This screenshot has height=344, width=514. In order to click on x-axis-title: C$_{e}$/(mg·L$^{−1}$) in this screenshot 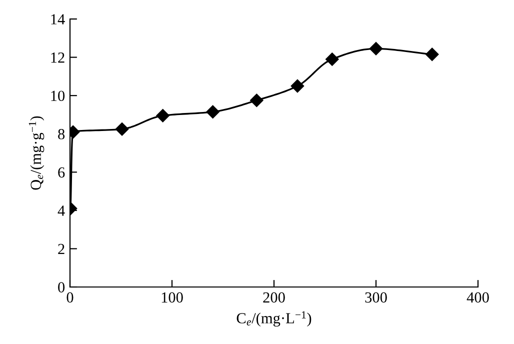, I will do `click(274, 319)`.